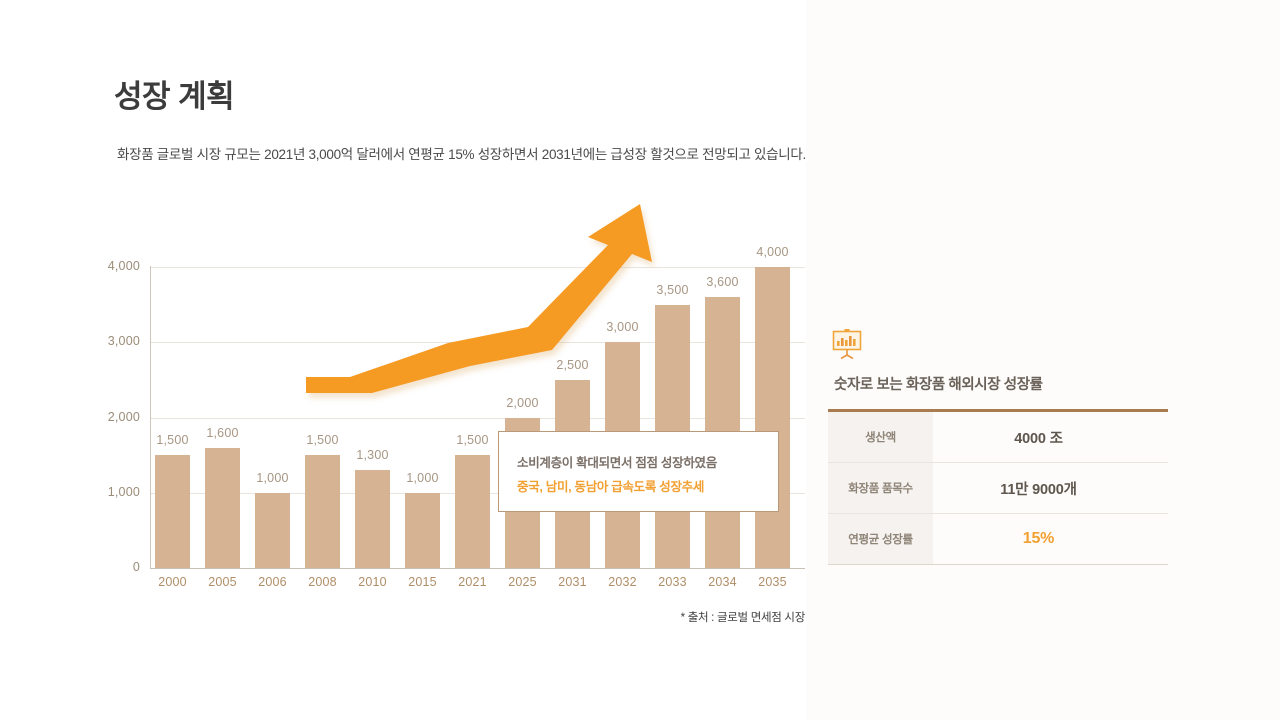 This screenshot has height=720, width=1280. I want to click on x-axis-label: 2005, so click(222, 582).